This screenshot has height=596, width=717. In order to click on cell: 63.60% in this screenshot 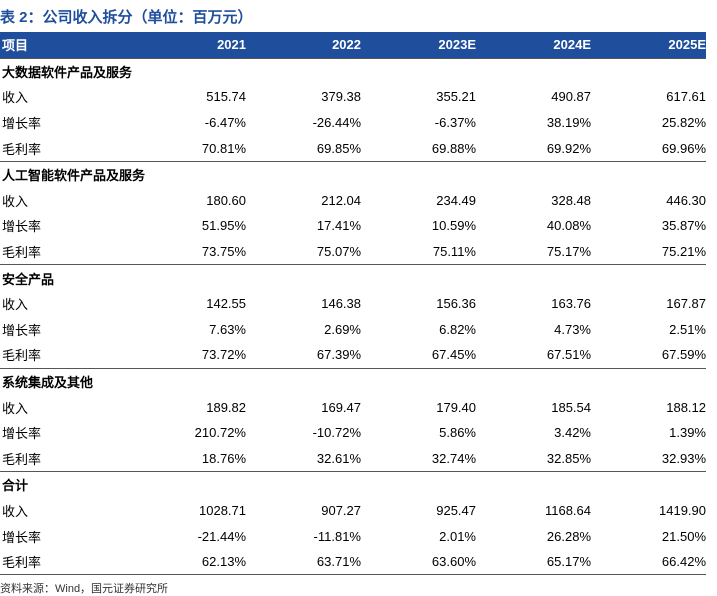, I will do `click(418, 562)`.